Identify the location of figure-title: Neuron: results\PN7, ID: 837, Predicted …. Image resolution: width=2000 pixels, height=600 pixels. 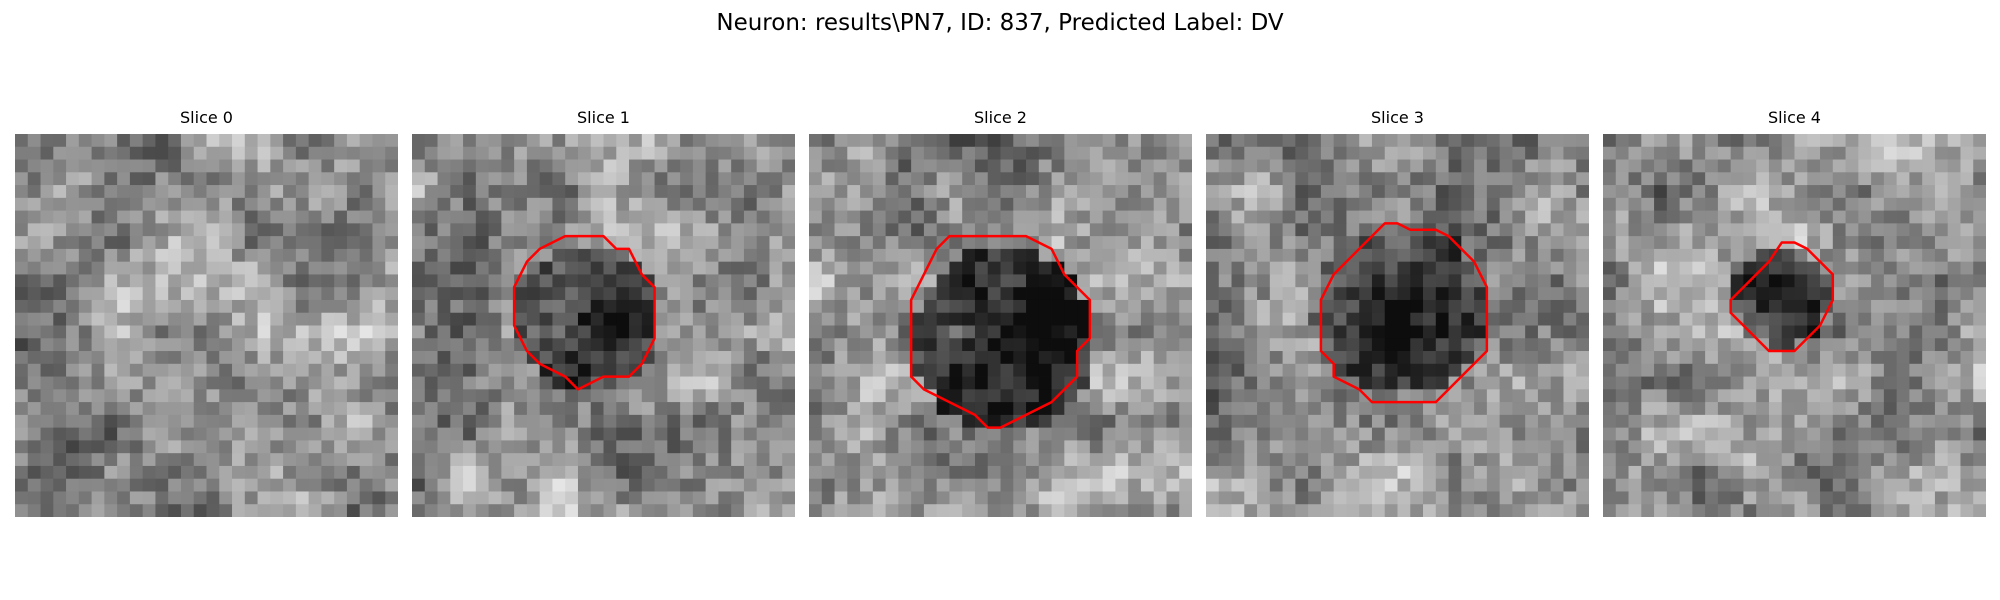
(1000, 23).